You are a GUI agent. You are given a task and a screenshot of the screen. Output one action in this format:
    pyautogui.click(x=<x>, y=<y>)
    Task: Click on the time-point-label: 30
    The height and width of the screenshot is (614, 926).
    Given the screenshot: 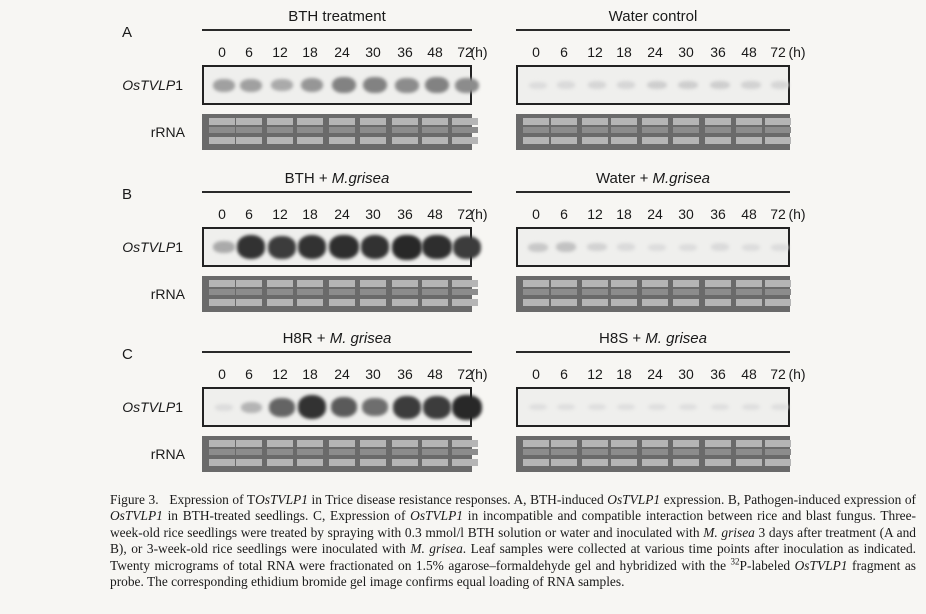 What is the action you would take?
    pyautogui.click(x=373, y=374)
    